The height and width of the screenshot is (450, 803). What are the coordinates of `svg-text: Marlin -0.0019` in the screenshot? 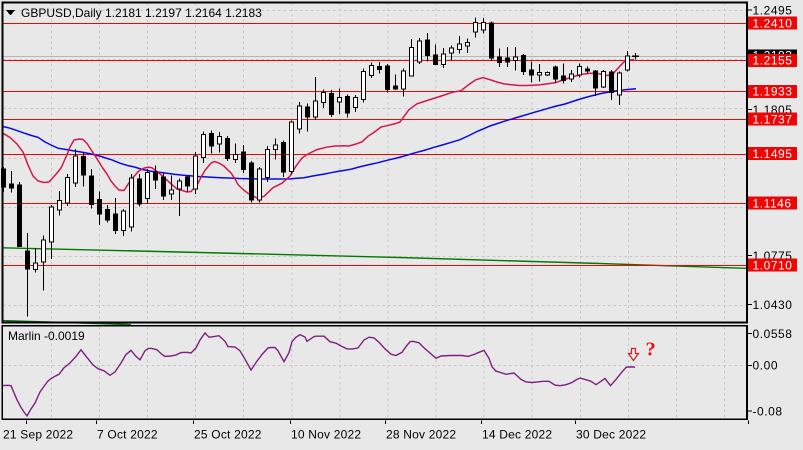 It's located at (46, 336).